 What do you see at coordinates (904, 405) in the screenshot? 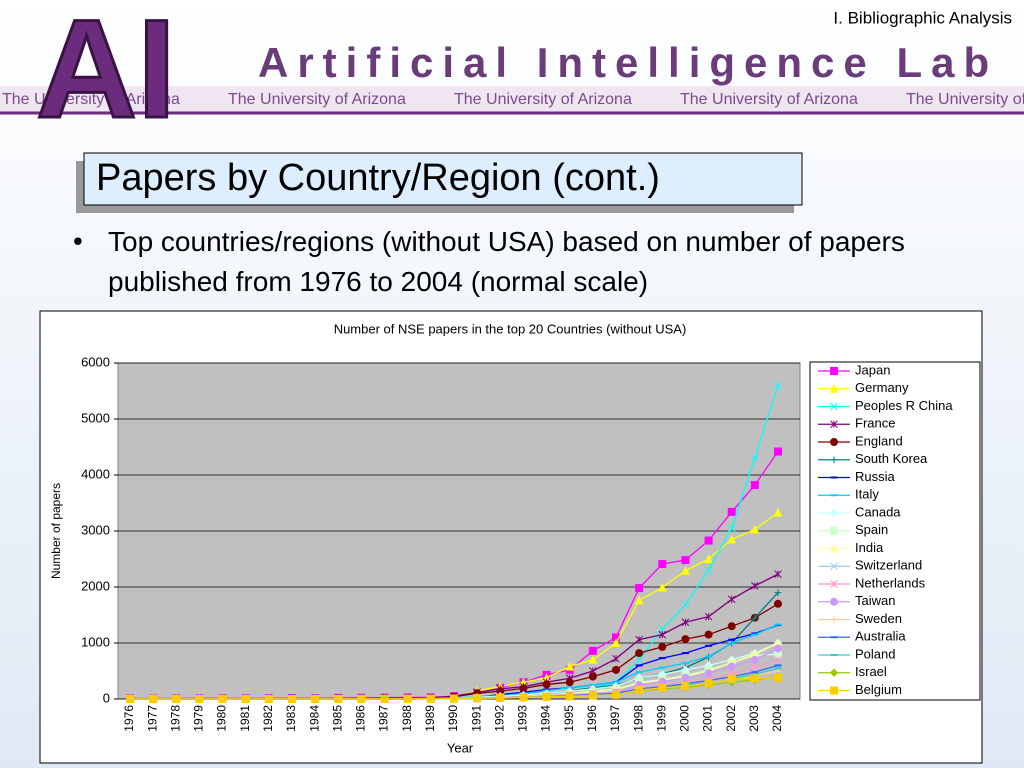
I see `legend-label: Peoples R China` at bounding box center [904, 405].